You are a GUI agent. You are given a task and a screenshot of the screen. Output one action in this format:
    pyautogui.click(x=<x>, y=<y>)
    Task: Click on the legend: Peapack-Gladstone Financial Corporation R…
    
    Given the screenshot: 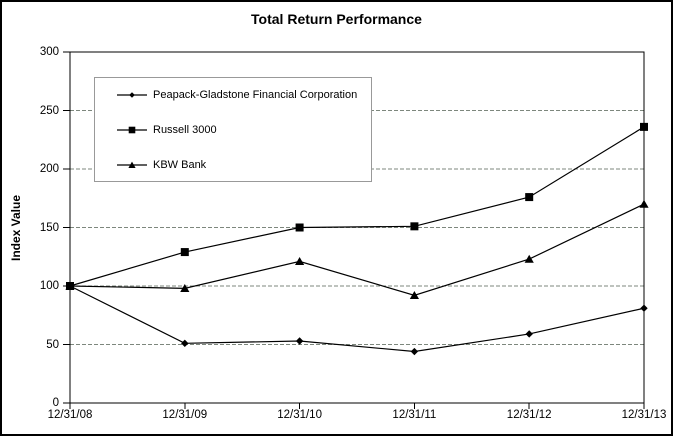 What is the action you would take?
    pyautogui.click(x=233, y=129)
    